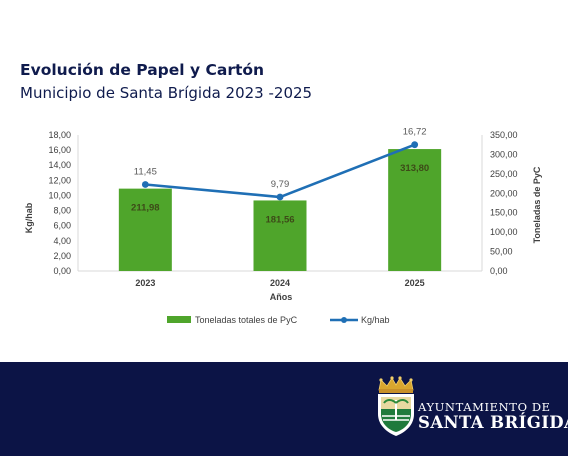 This screenshot has height=456, width=568. I want to click on y-tick-label-right: 150,00, so click(504, 213).